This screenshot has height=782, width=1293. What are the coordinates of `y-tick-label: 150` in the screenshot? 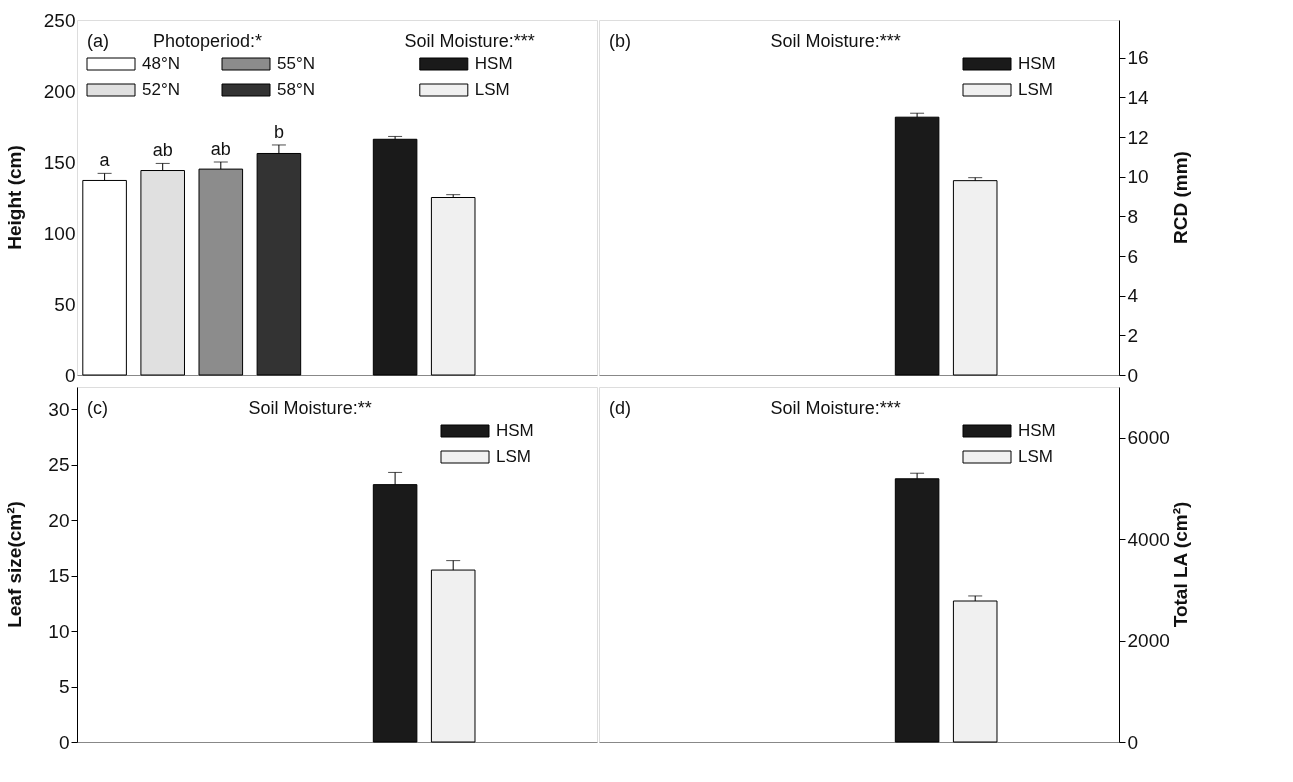 It's located at (59, 162).